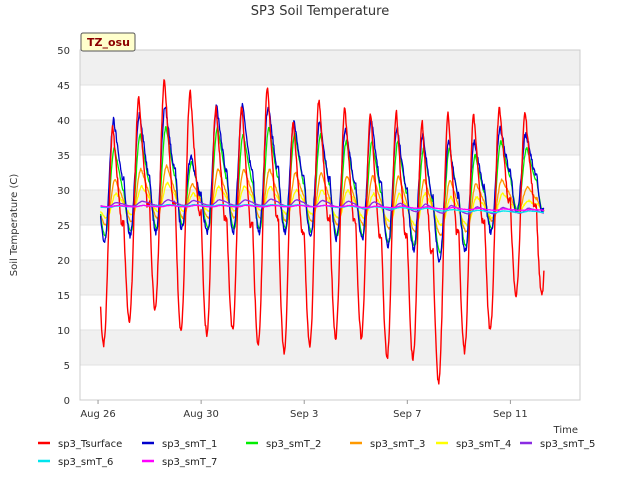 The image size is (640, 480). What do you see at coordinates (63, 296) in the screenshot?
I see `y-tick-label: 15` at bounding box center [63, 296].